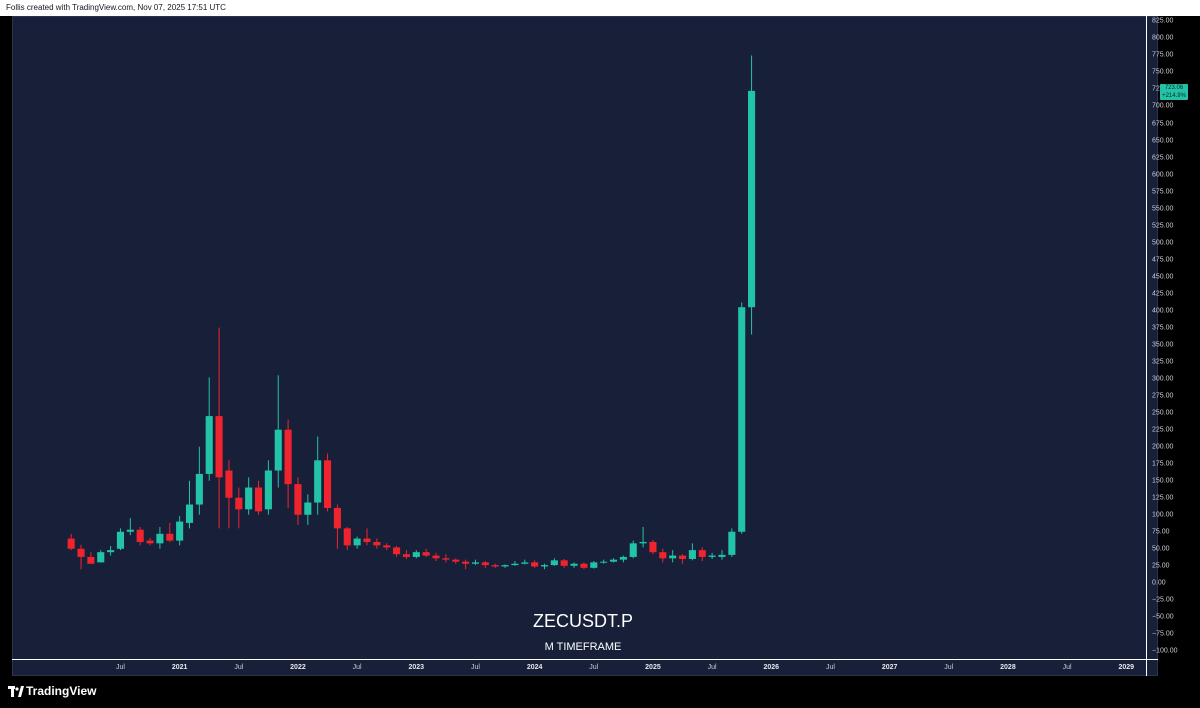 The width and height of the screenshot is (1200, 708). What do you see at coordinates (1163, 600) in the screenshot?
I see `price-tick-label: −25.00` at bounding box center [1163, 600].